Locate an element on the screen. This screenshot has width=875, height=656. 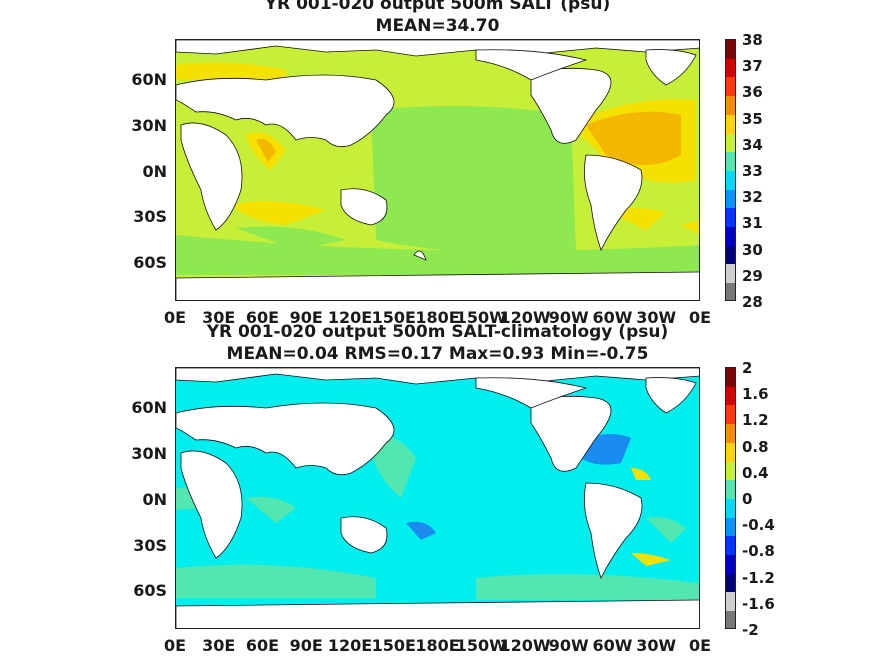
colorbar-tick-label: 29 is located at coordinates (752, 275).